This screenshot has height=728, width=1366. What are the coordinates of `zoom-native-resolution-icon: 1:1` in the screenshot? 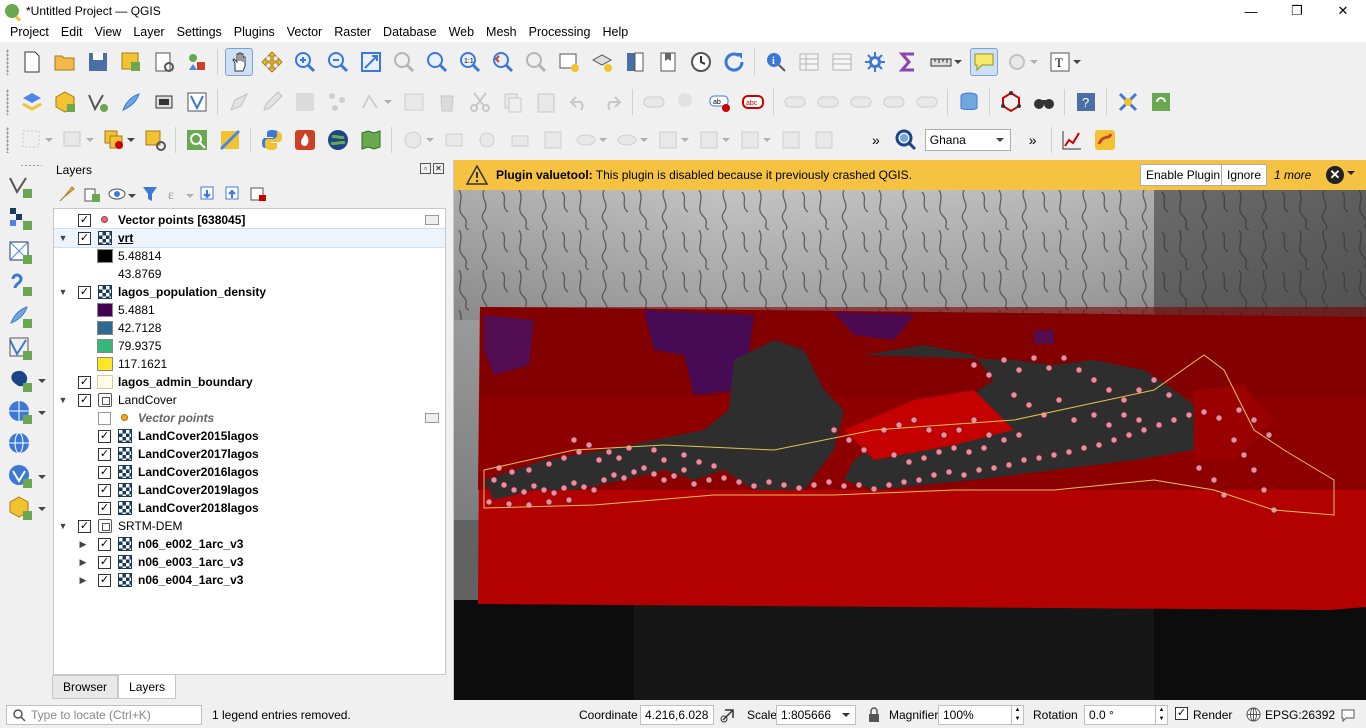 It's located at (470, 62).